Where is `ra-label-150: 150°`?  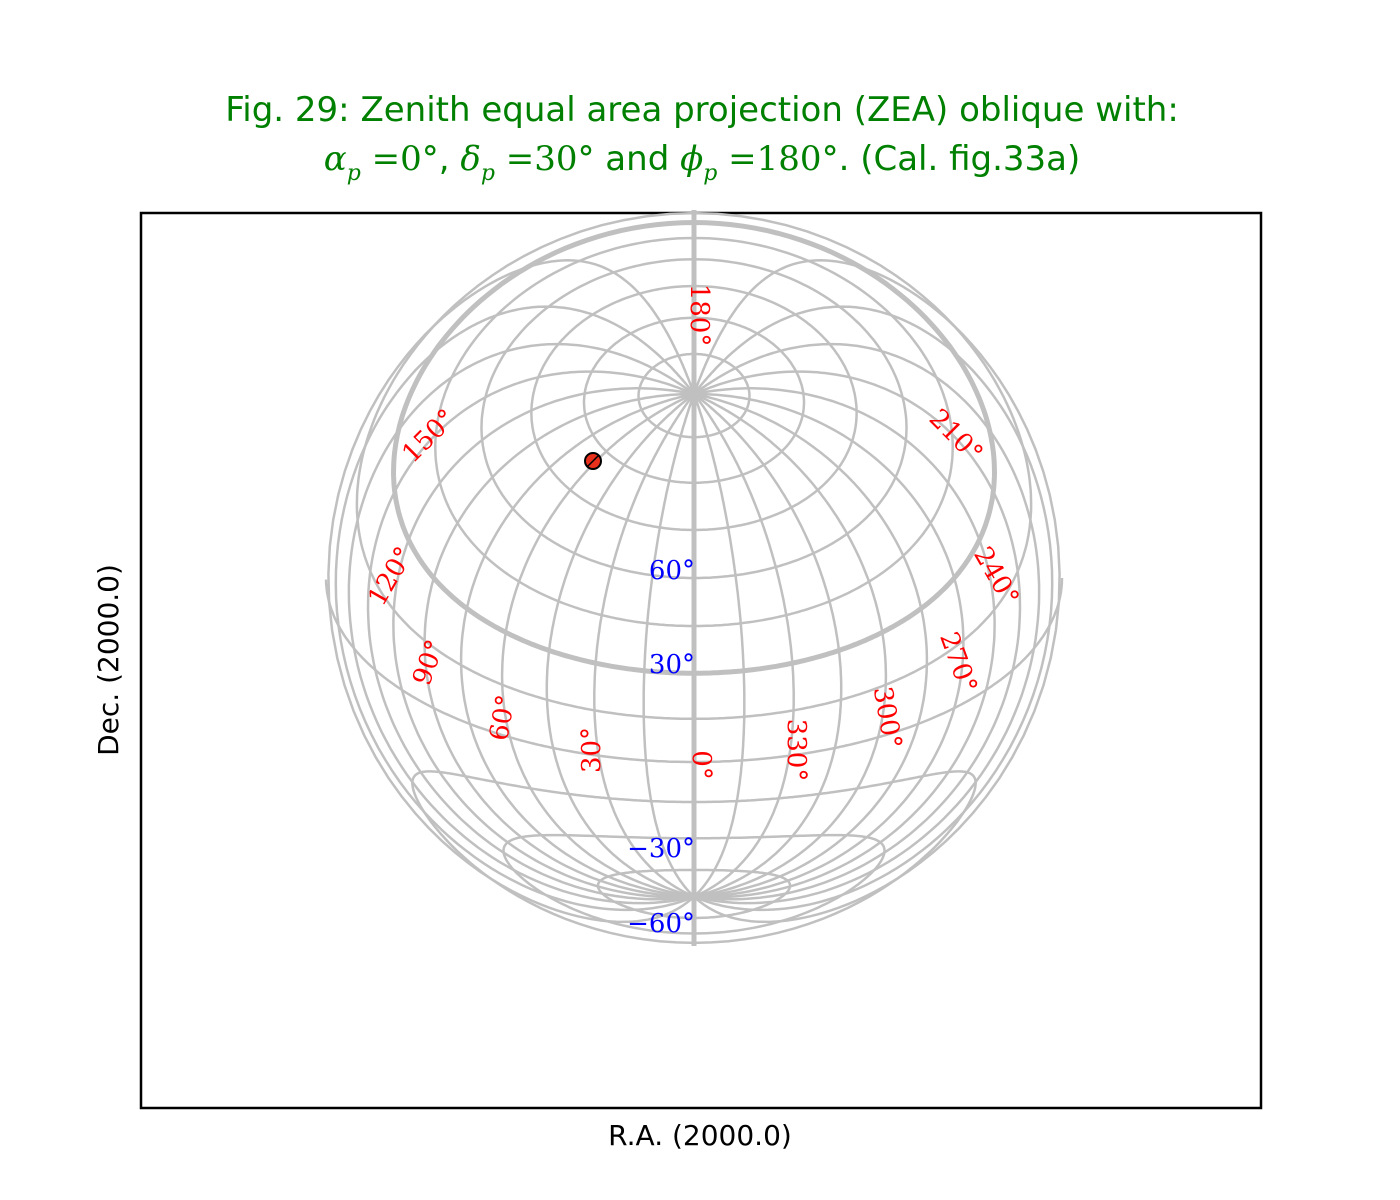 ra-label-150: 150° is located at coordinates (430, 437).